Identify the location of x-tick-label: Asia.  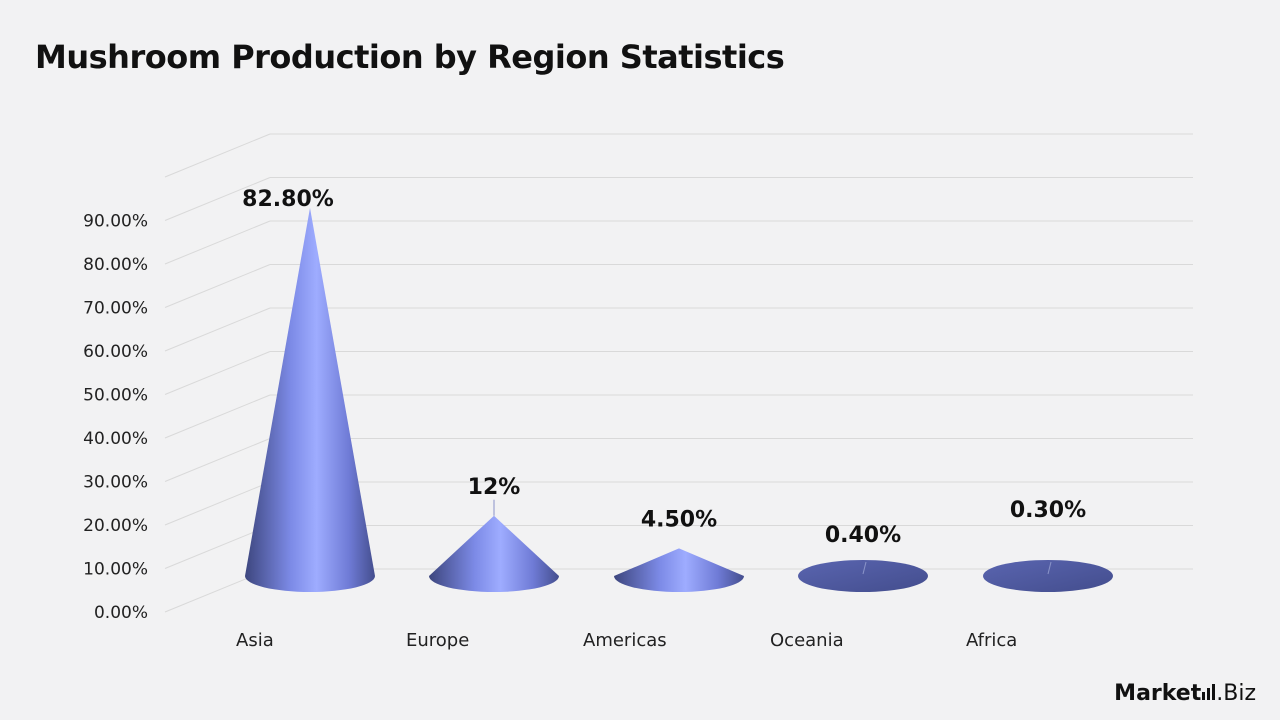
(255, 640).